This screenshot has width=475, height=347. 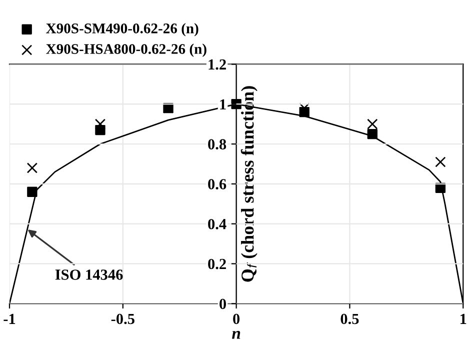 What do you see at coordinates (463, 319) in the screenshot?
I see `x-tick-label: 1` at bounding box center [463, 319].